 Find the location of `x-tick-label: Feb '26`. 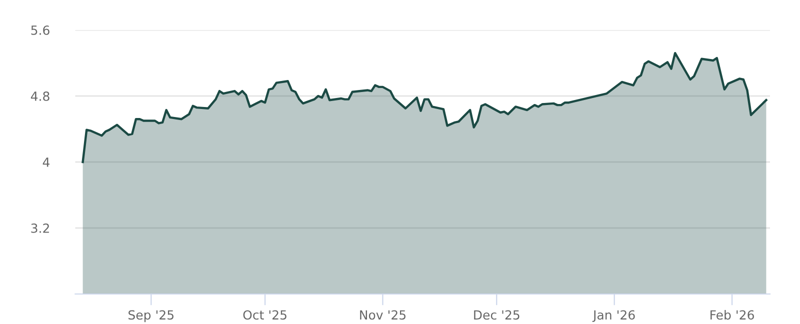

x-tick-label: Feb '26 is located at coordinates (732, 315).